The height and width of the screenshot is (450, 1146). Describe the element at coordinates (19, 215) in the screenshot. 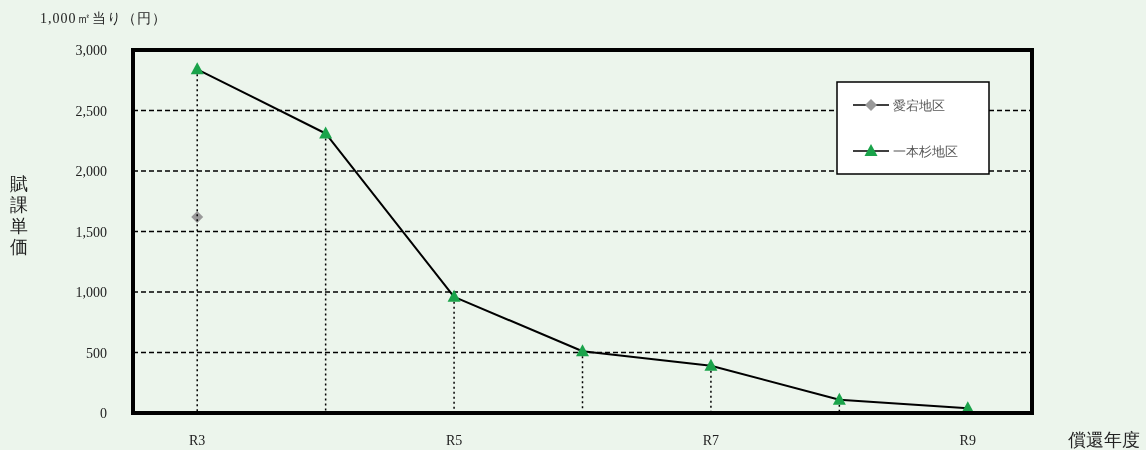

I see `y-axis-title: 賦課単価` at that location.